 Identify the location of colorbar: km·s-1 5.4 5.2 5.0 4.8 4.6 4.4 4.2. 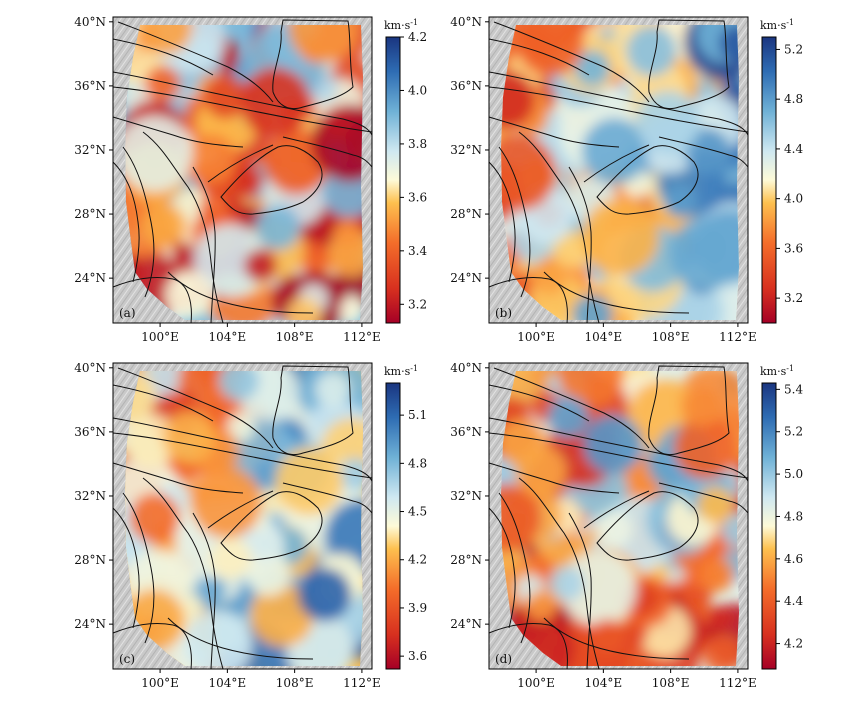
(781, 517).